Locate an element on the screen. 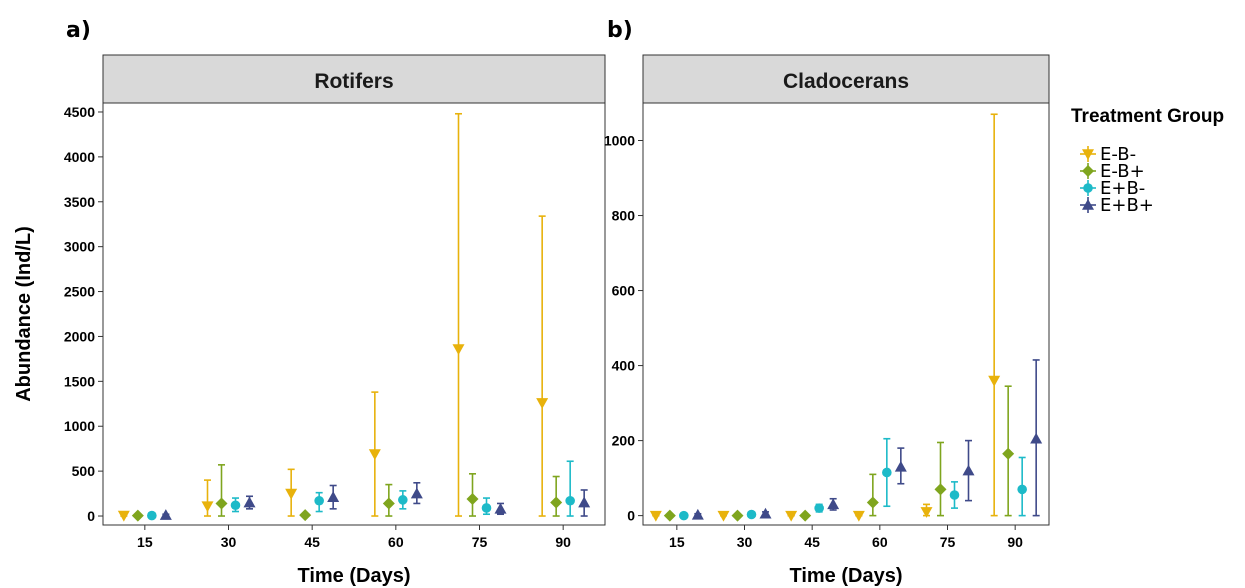 This screenshot has height=588, width=1245. y-tick-label: 200 is located at coordinates (624, 441).